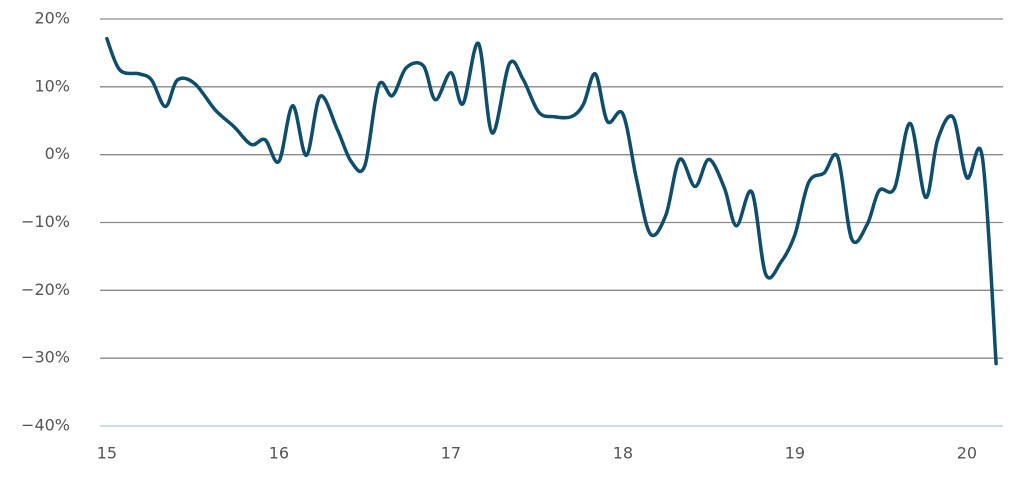 The image size is (1024, 501). What do you see at coordinates (57, 153) in the screenshot?
I see `y-tick-label: 0%` at bounding box center [57, 153].